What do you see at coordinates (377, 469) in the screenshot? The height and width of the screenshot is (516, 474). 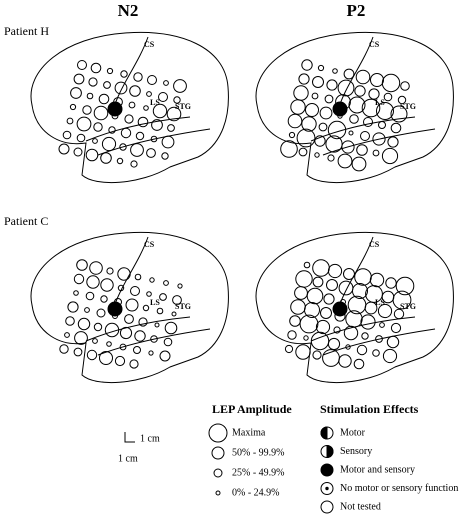 I see `legend-item: Motor and sensory` at bounding box center [377, 469].